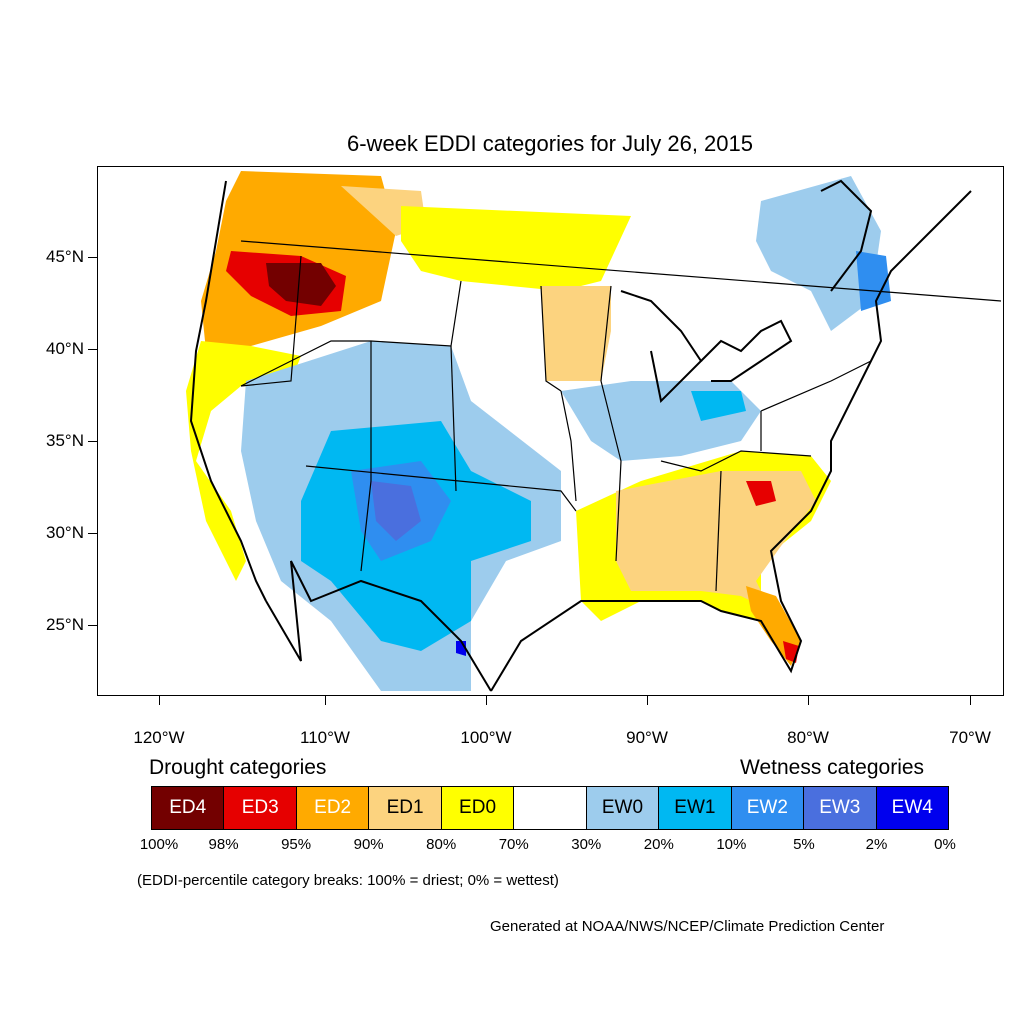 Image resolution: width=1024 pixels, height=1024 pixels. What do you see at coordinates (159, 844) in the screenshot?
I see `legend-break-label: 100%` at bounding box center [159, 844].